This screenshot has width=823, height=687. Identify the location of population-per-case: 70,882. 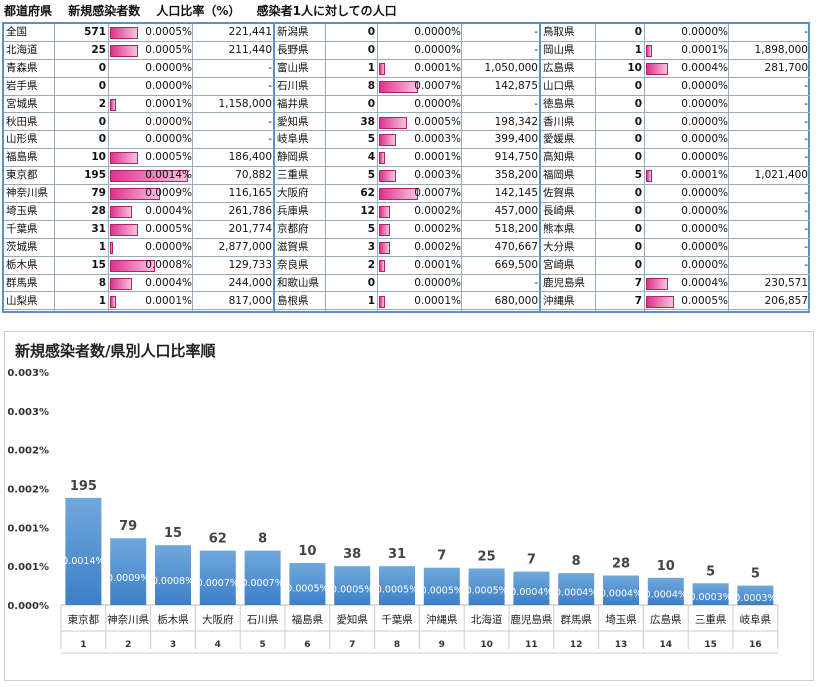
(253, 175).